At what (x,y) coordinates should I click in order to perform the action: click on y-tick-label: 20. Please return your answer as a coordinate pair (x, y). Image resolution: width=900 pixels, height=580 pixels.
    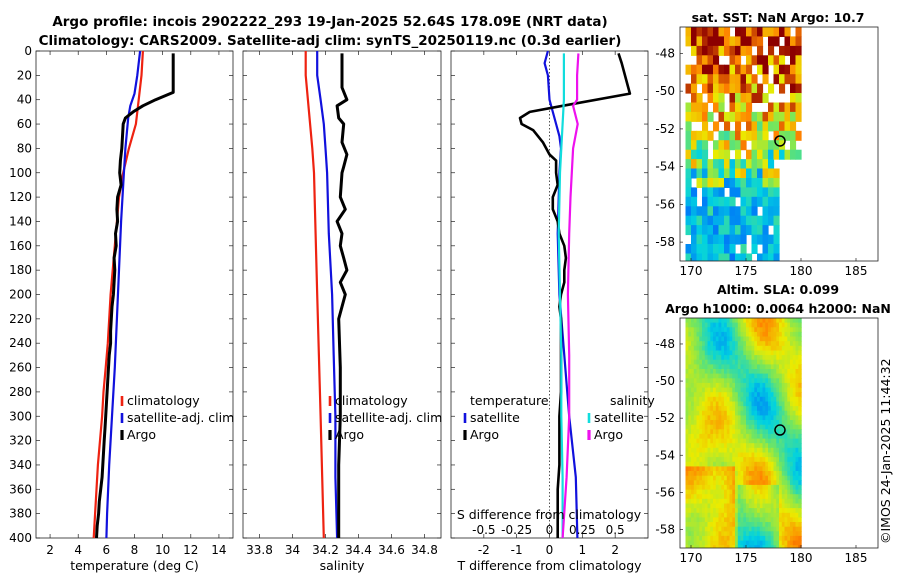
    Looking at the image, I should click on (24, 75).